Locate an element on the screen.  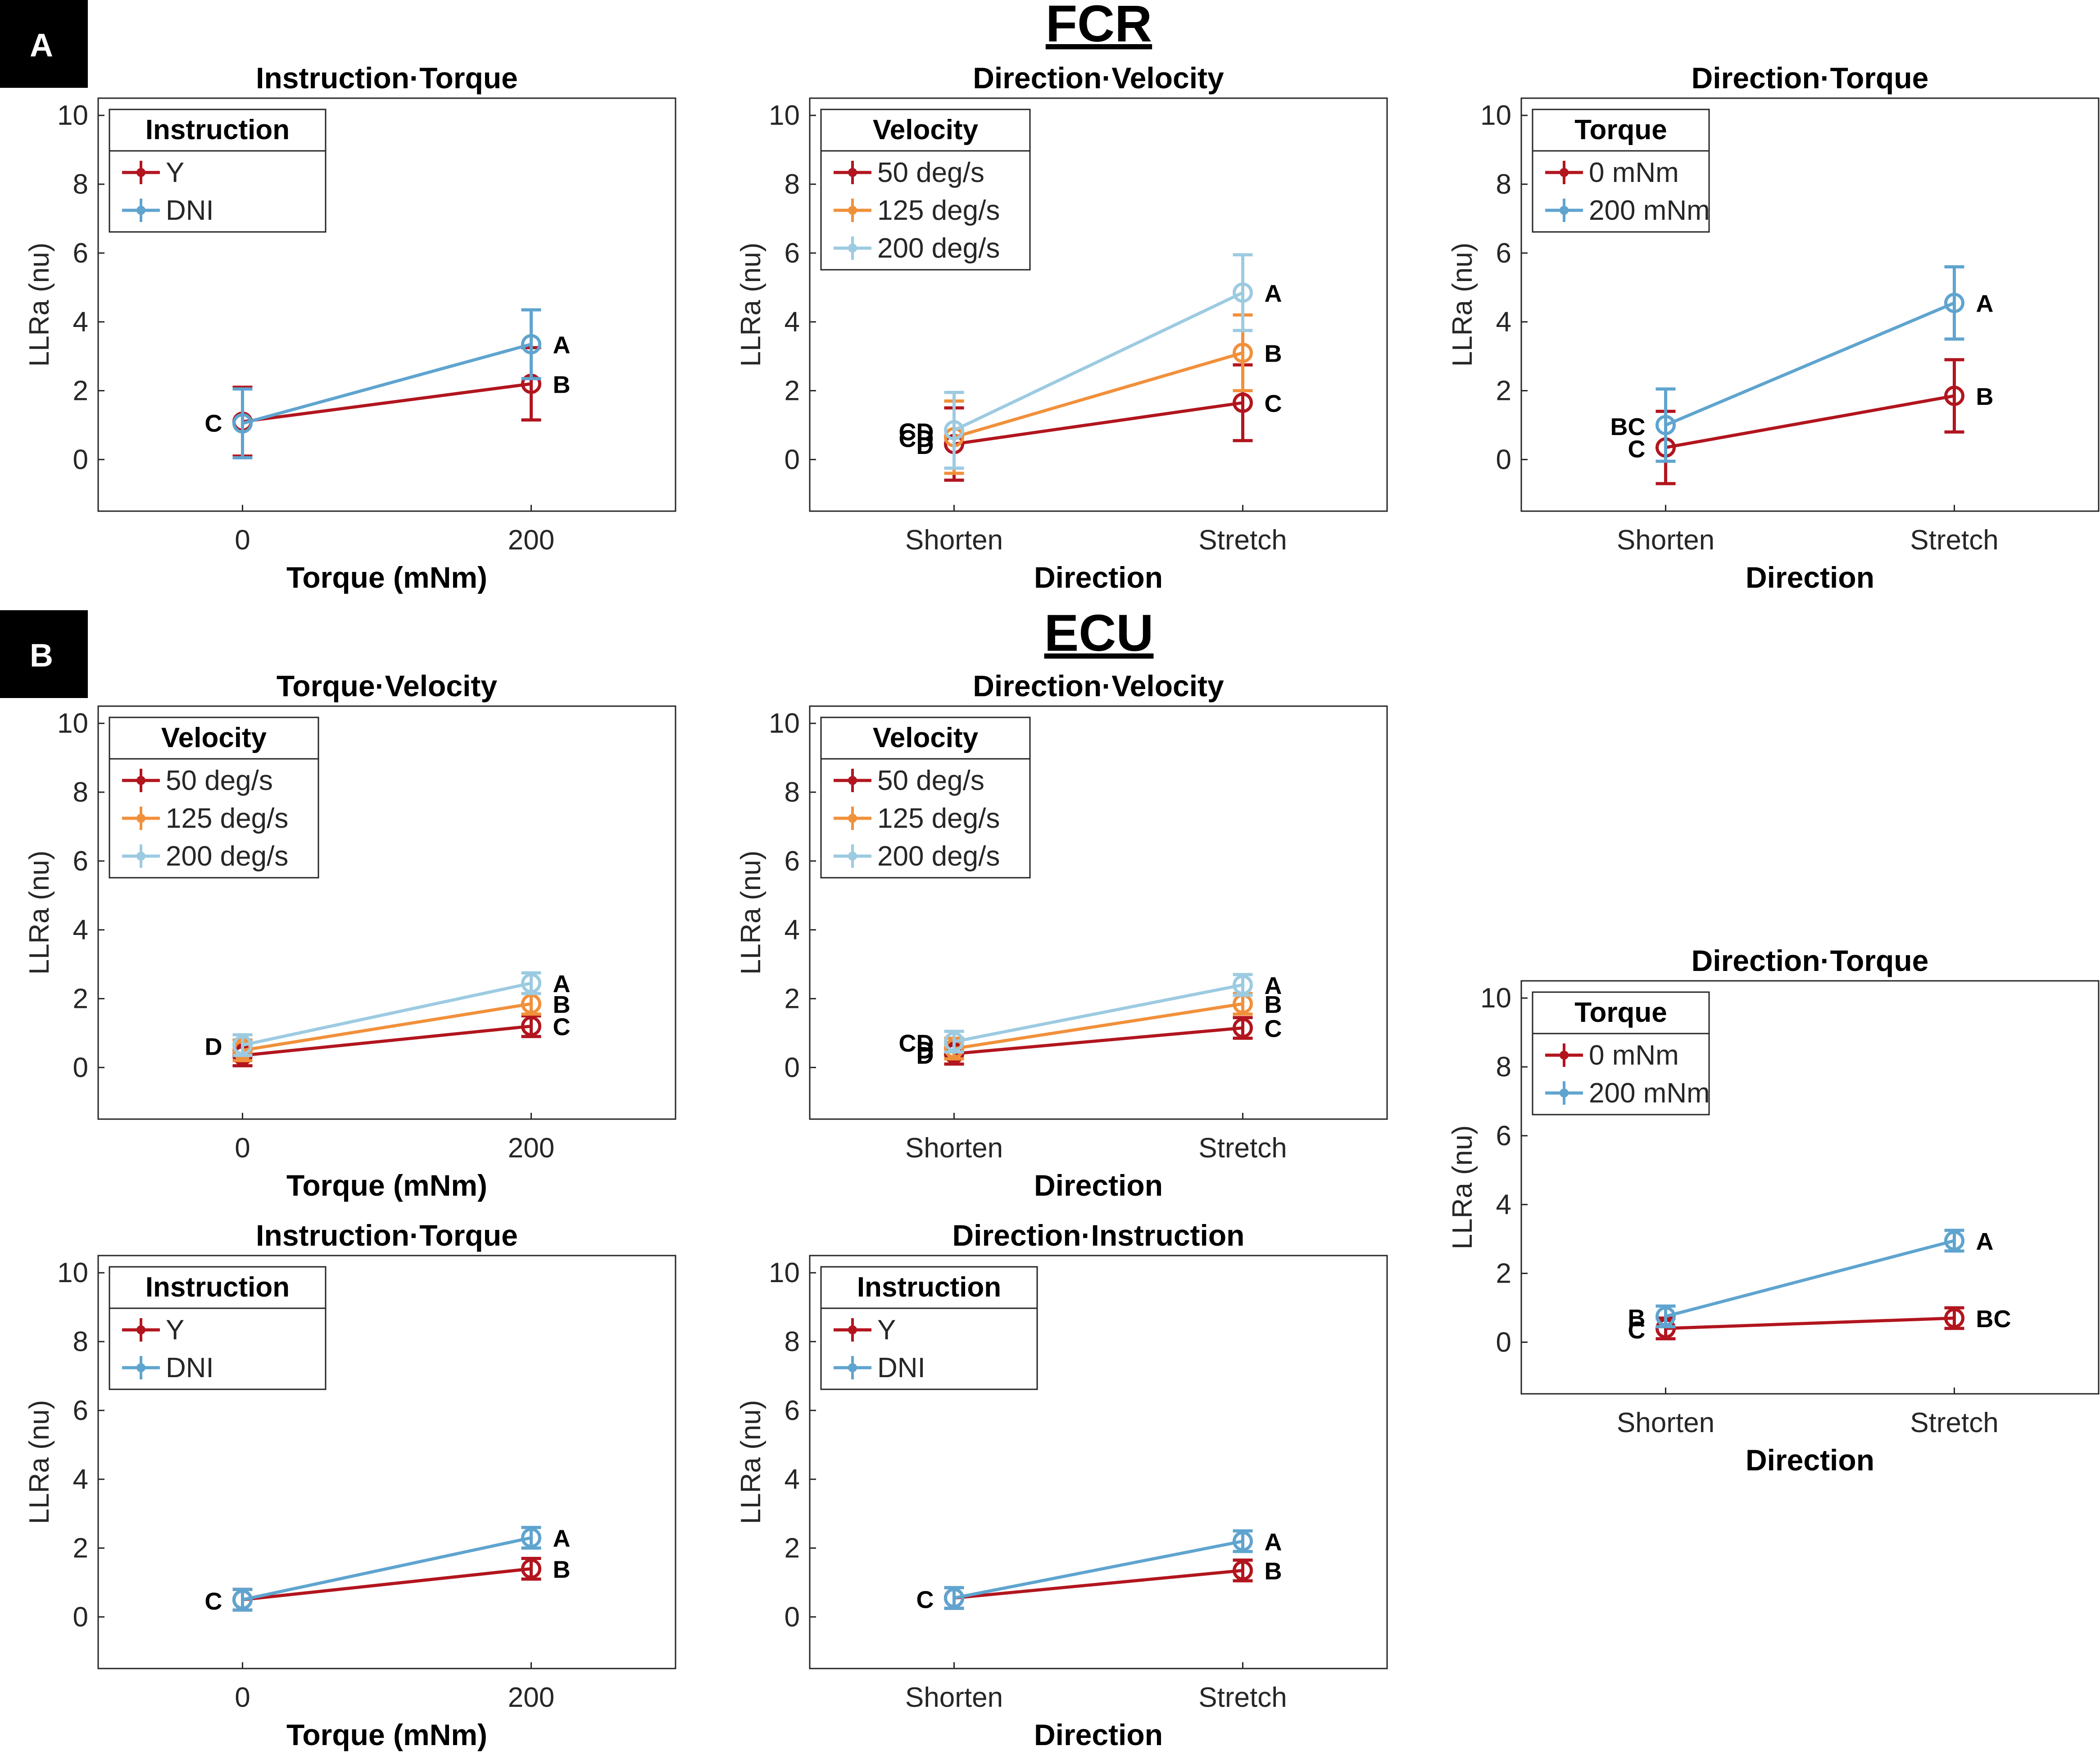
panel-a-label: A is located at coordinates (41, 45).